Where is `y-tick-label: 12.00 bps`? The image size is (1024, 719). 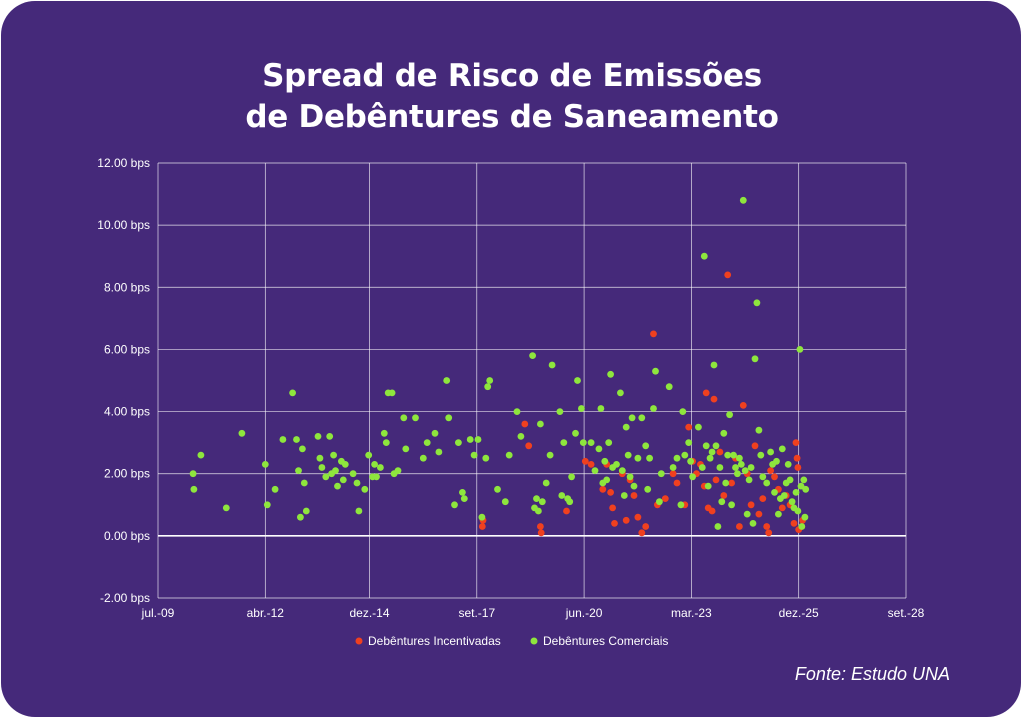
y-tick-label: 12.00 bps is located at coordinates (123, 163).